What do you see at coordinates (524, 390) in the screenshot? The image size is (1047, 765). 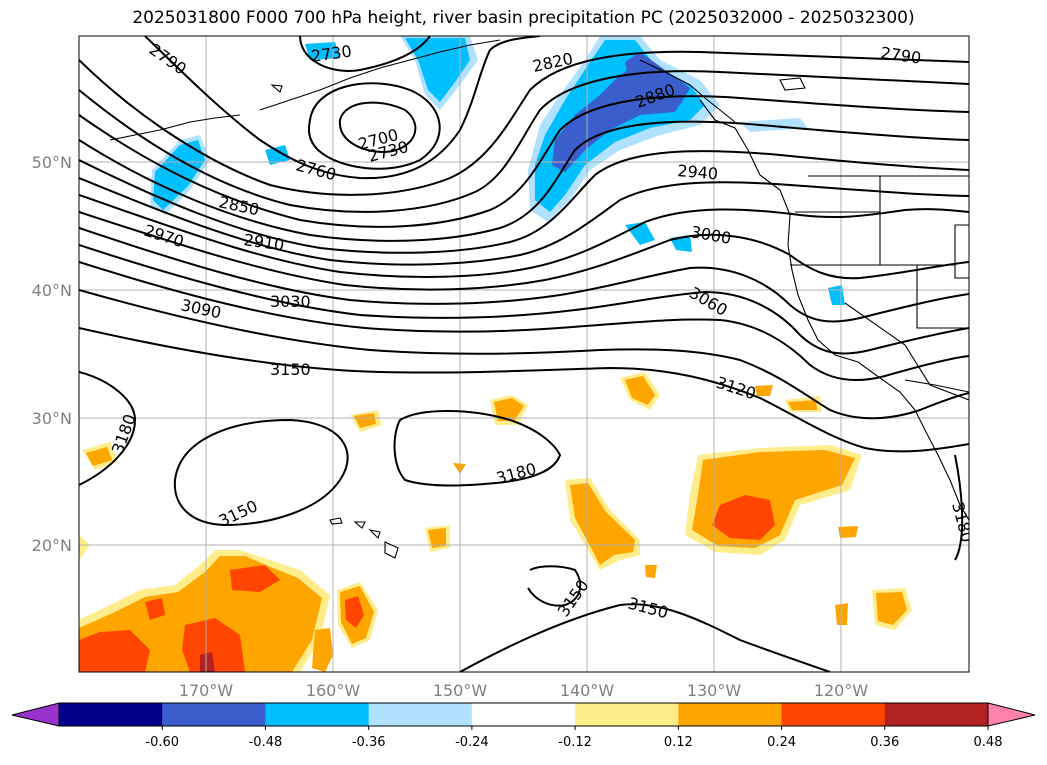 I see `contour-3150-main` at bounding box center [524, 390].